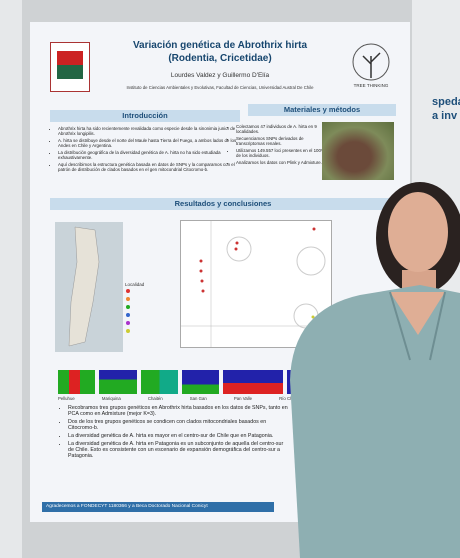  Describe the element at coordinates (11, 279) in the screenshot. I see `side-panel` at that location.